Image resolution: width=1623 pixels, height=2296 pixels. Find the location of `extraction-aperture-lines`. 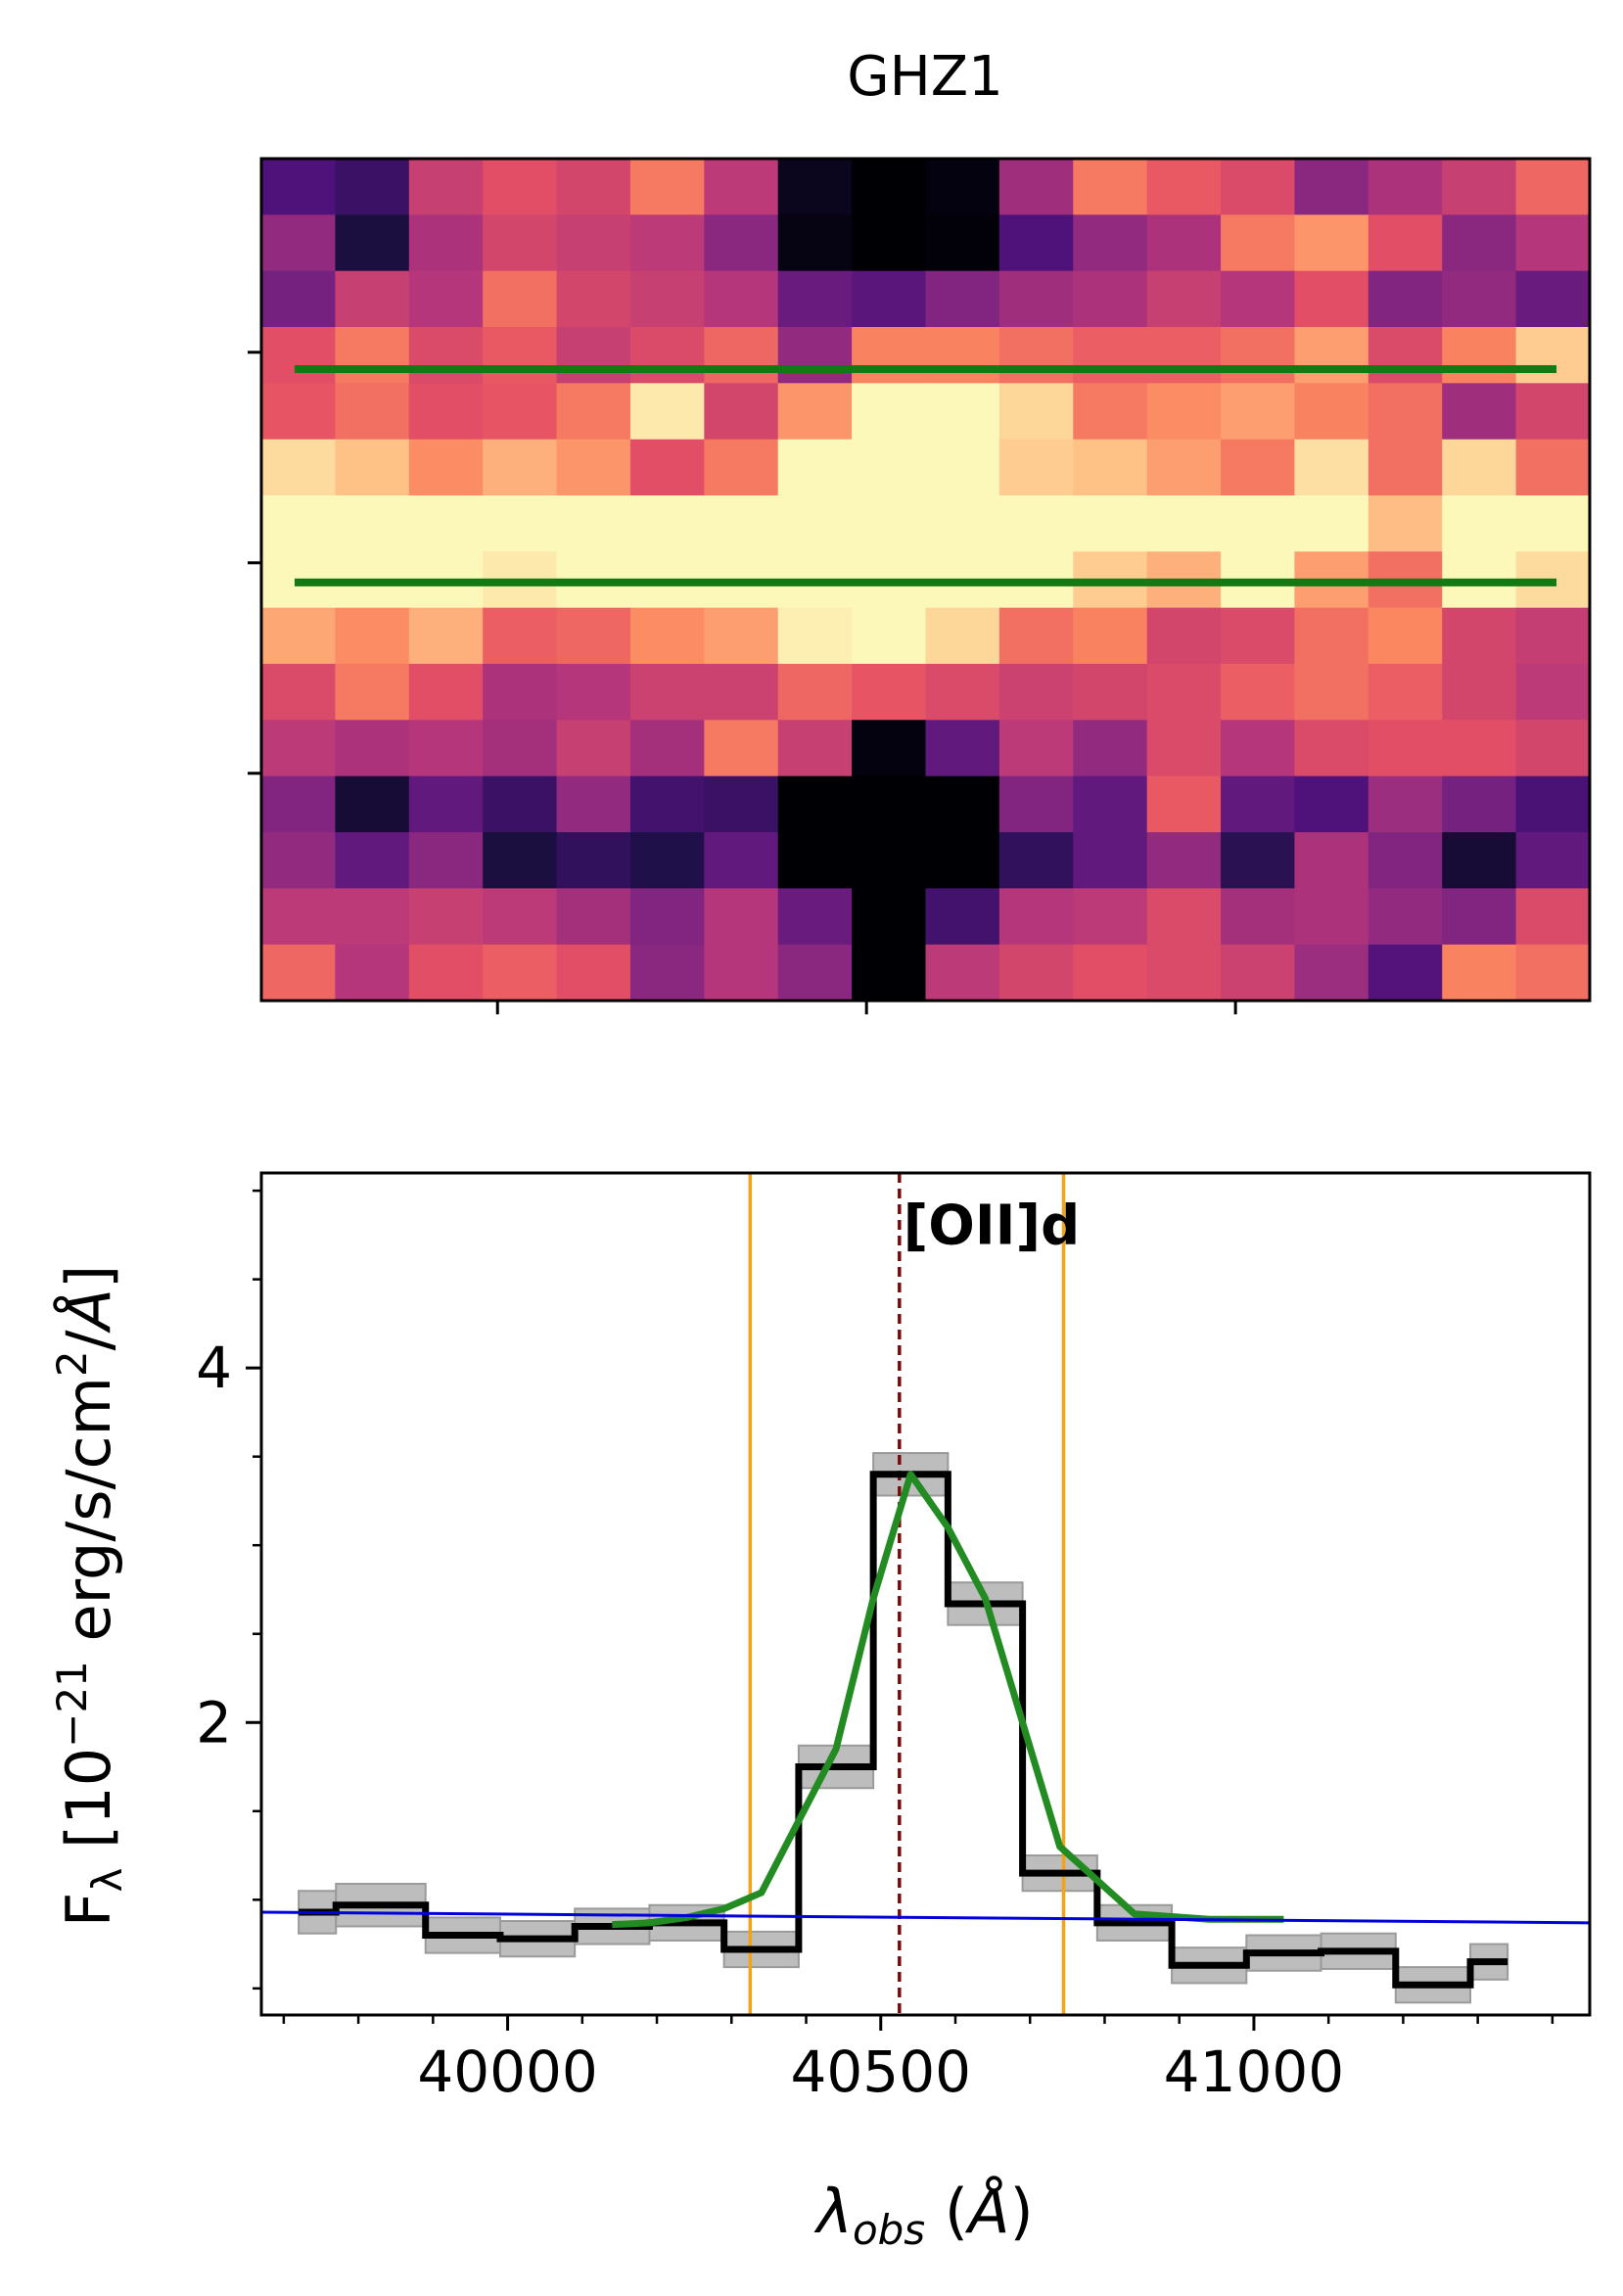

extraction-aperture-lines is located at coordinates (925, 475).